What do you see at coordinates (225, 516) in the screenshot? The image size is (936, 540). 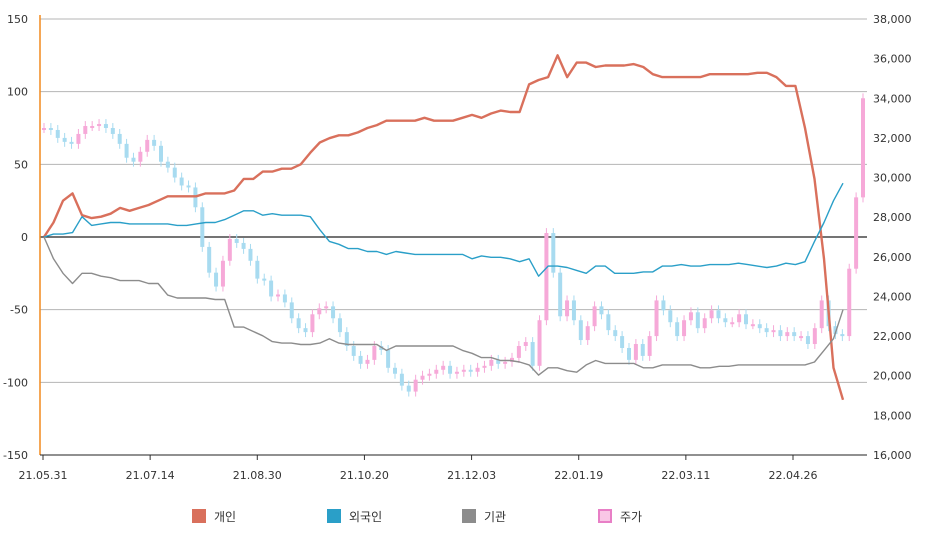 I see `legend-label-individual: 개인` at bounding box center [225, 516].